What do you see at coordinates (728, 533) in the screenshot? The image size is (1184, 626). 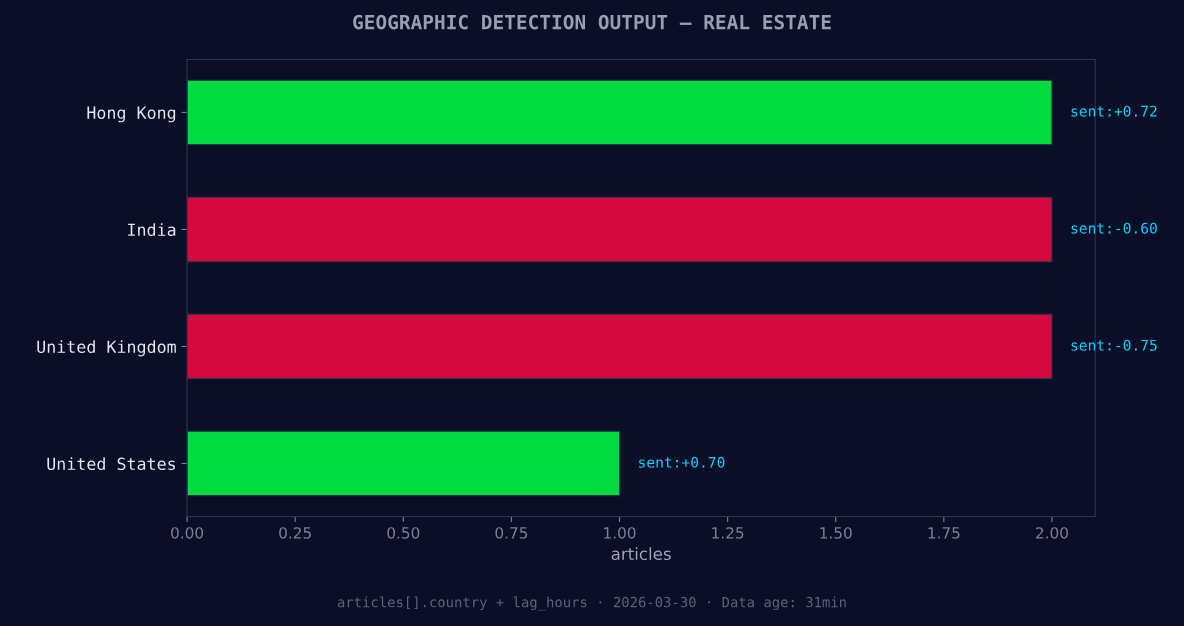 I see `x-tick-label: 1.25` at bounding box center [728, 533].